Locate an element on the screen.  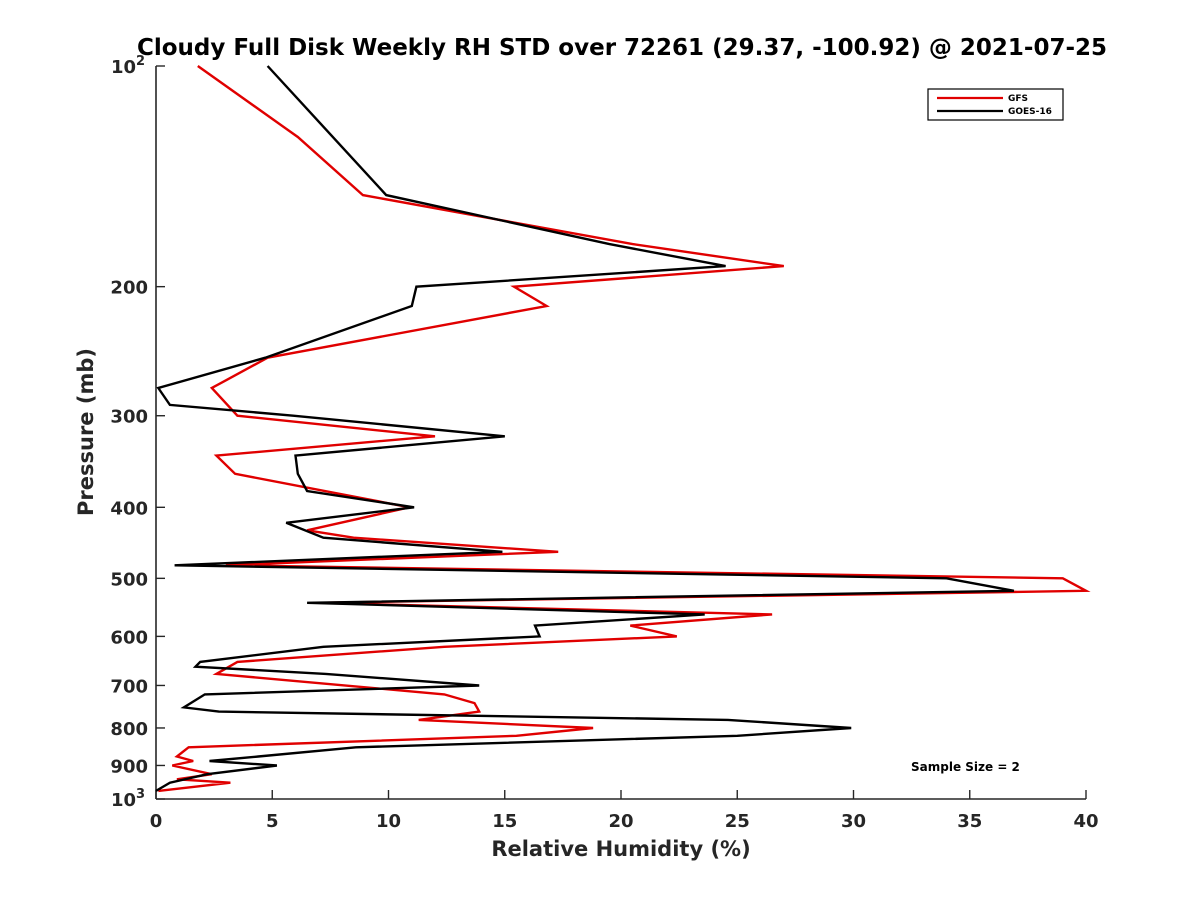
x-tick-label: 20 is located at coordinates (620, 821).